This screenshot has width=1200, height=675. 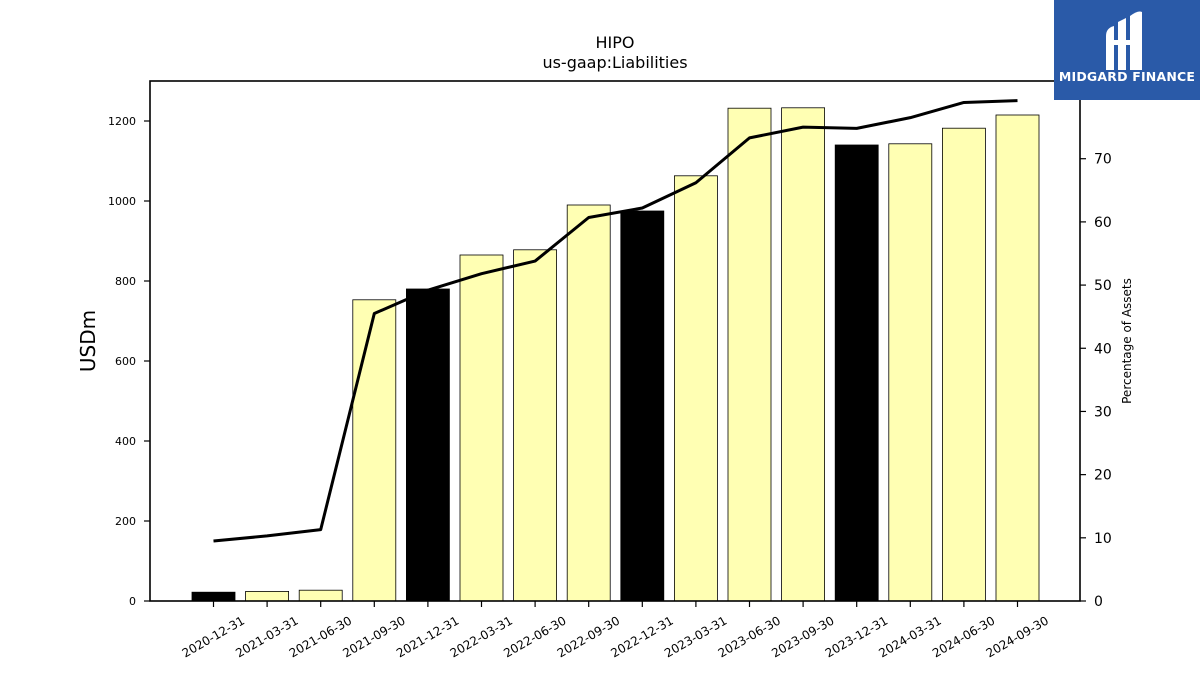 What do you see at coordinates (1103, 539) in the screenshot?
I see `y2-tick-label-10: 10` at bounding box center [1103, 539].